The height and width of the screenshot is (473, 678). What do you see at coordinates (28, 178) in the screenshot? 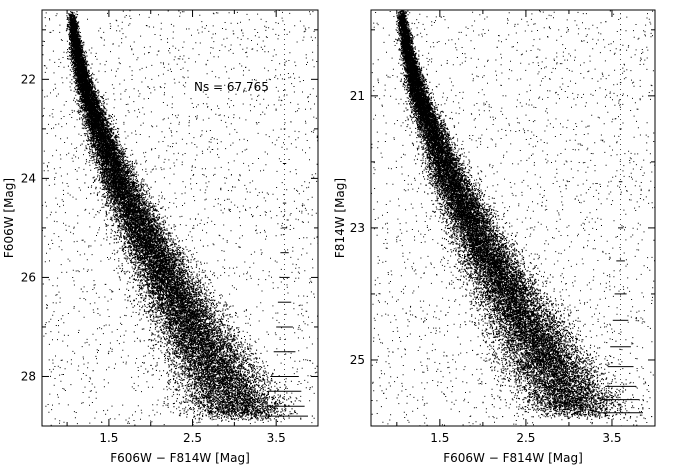
I see `y-tick-label: 24` at bounding box center [28, 178].